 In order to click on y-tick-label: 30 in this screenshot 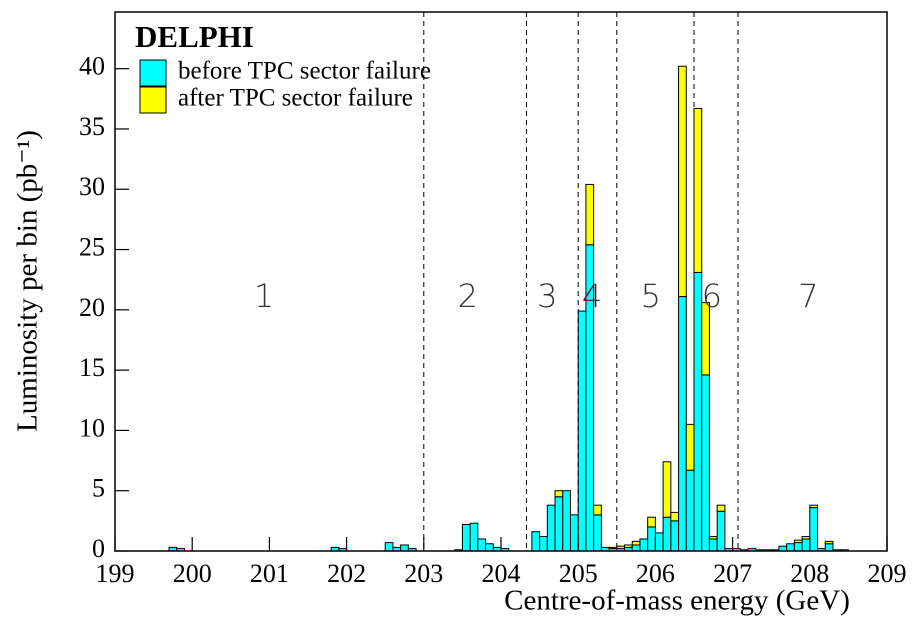, I will do `click(92, 186)`.